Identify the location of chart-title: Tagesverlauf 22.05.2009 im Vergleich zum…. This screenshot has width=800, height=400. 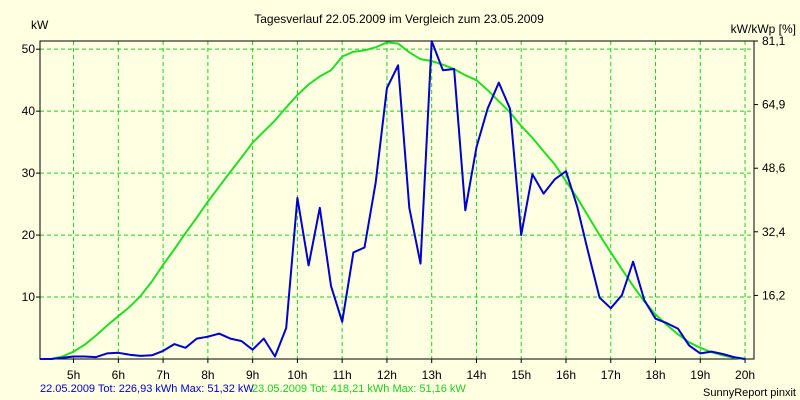
(399, 19).